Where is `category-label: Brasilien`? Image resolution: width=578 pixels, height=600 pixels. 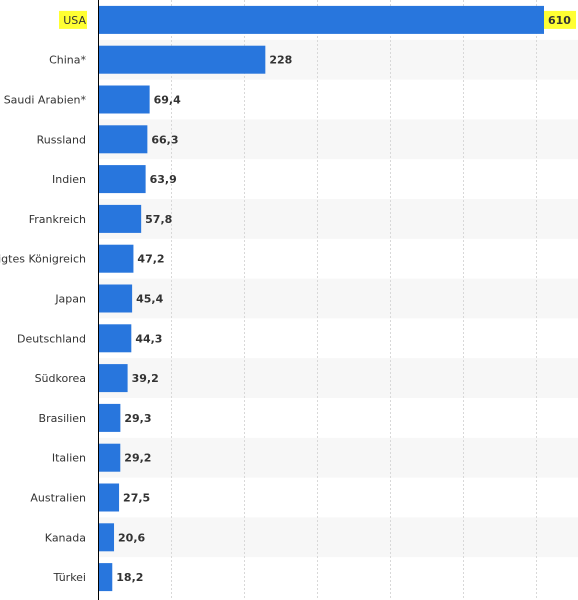 category-label: Brasilien is located at coordinates (62, 418).